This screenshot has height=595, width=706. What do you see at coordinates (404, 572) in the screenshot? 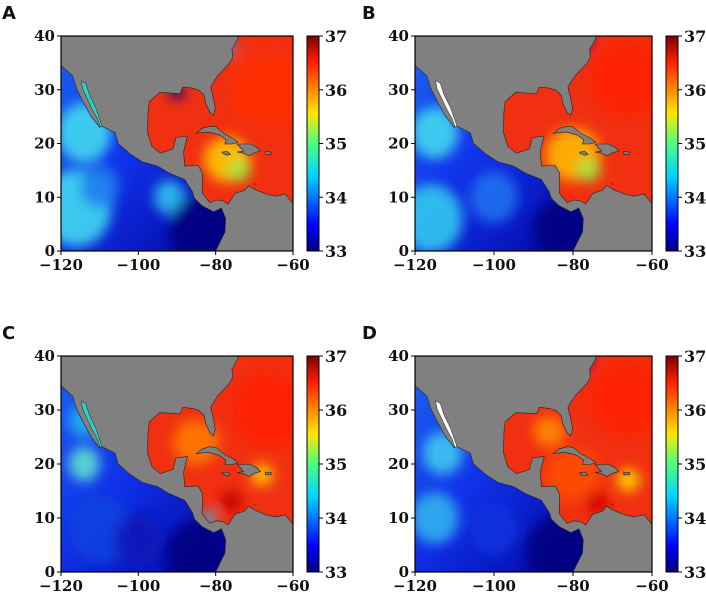
I see `y-tick-label: 0` at bounding box center [404, 572].